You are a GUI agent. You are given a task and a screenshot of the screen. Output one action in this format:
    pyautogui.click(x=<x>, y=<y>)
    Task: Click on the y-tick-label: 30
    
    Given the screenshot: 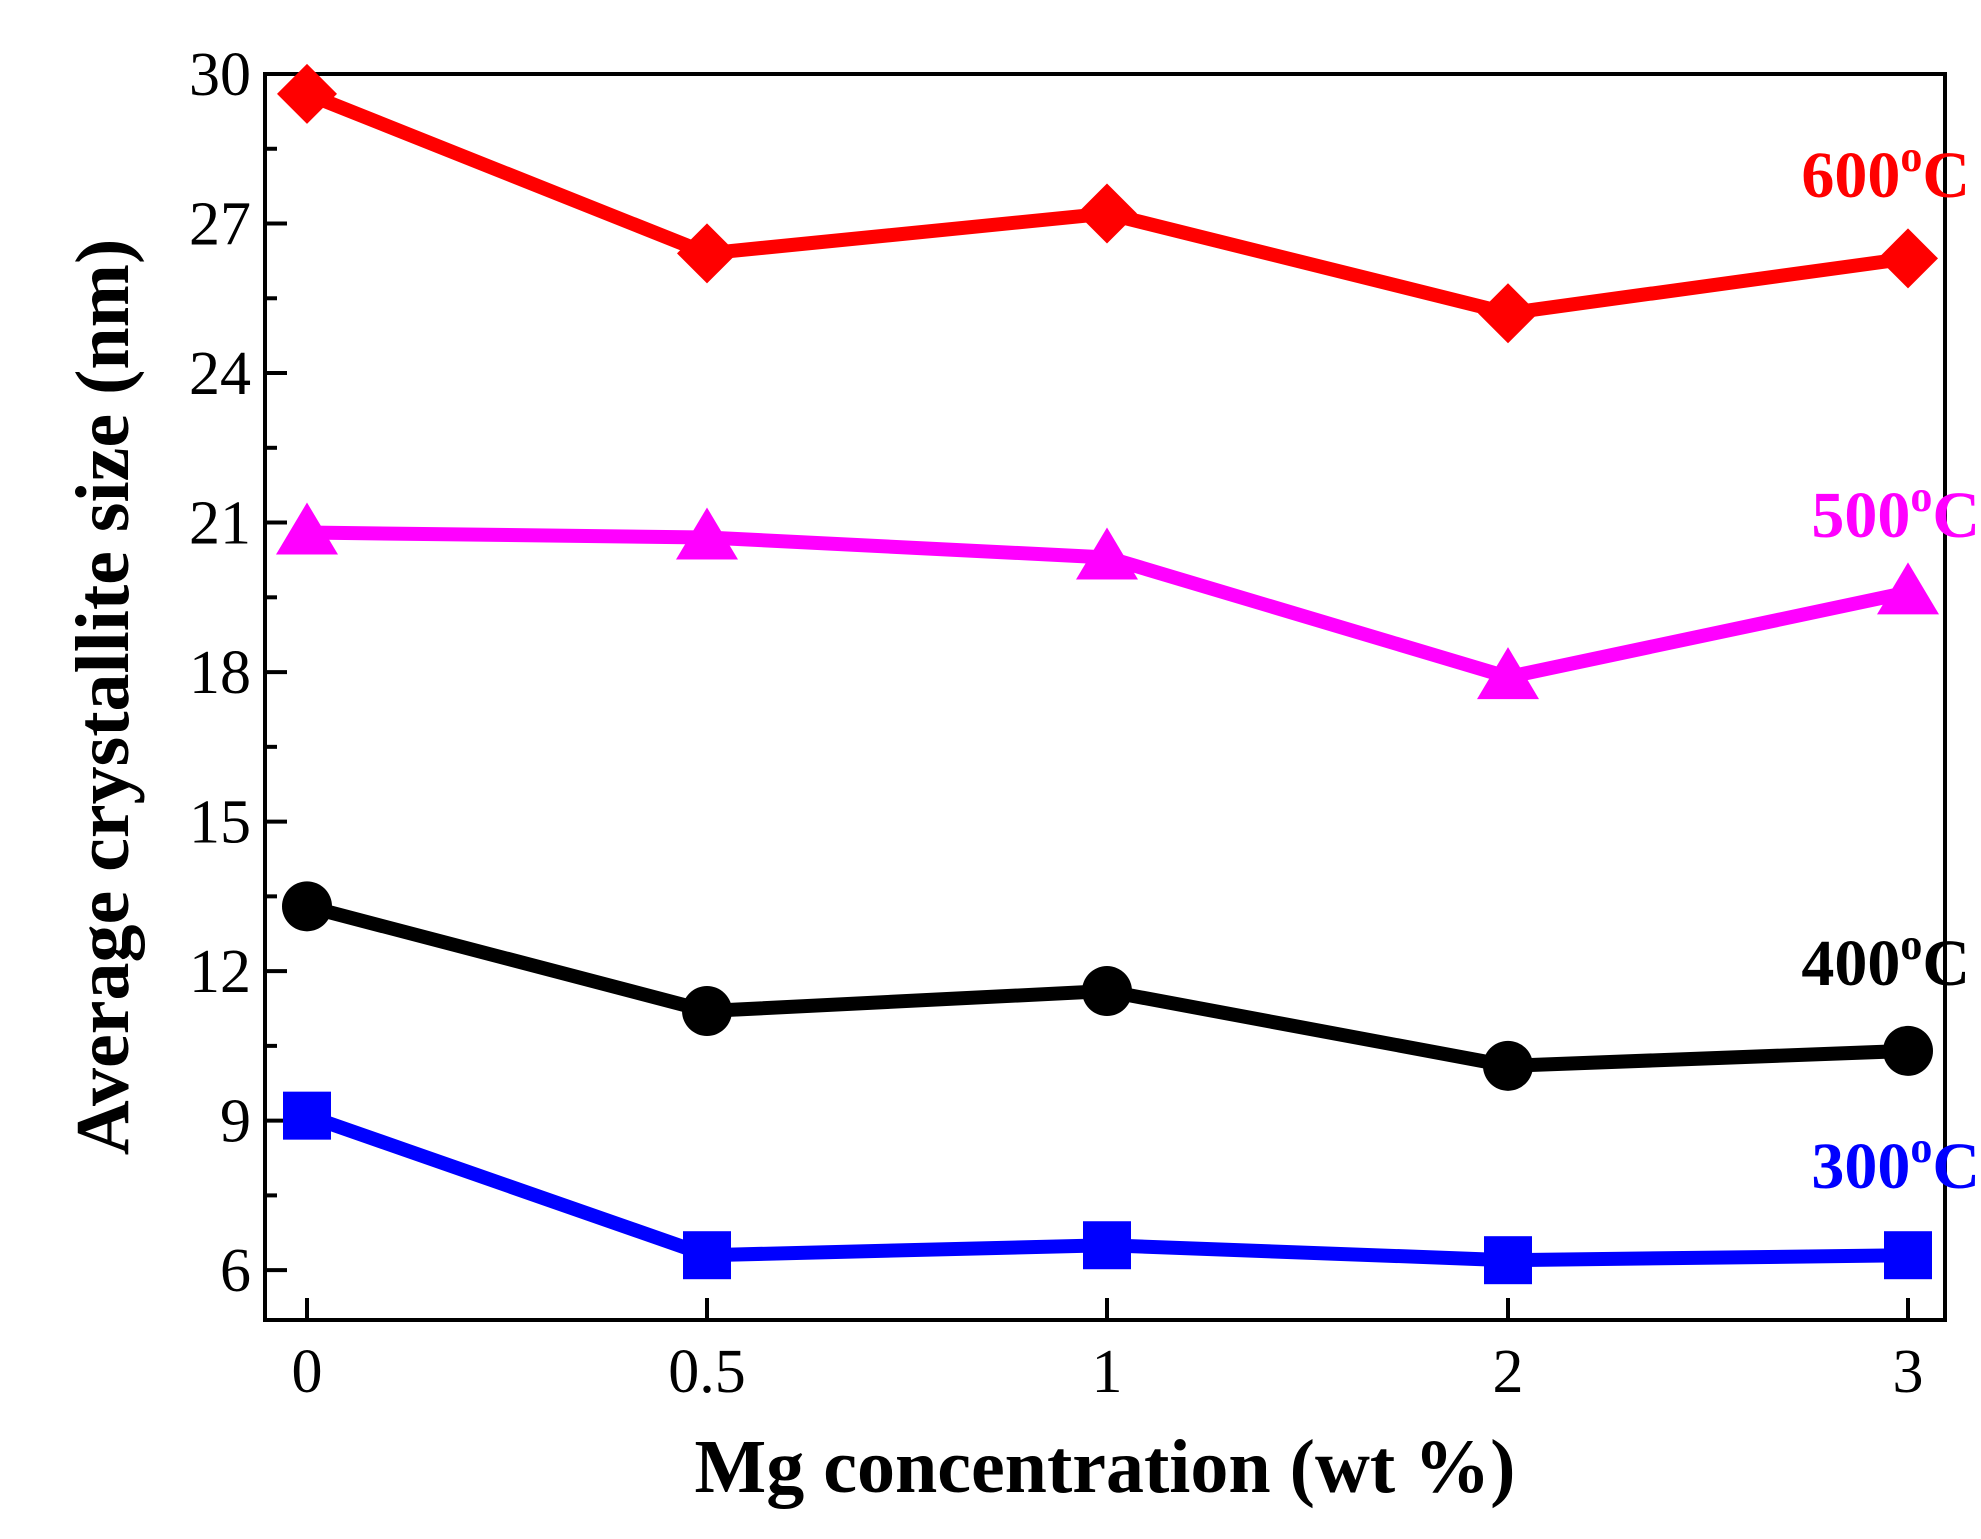 What is the action you would take?
    pyautogui.click(x=220, y=75)
    